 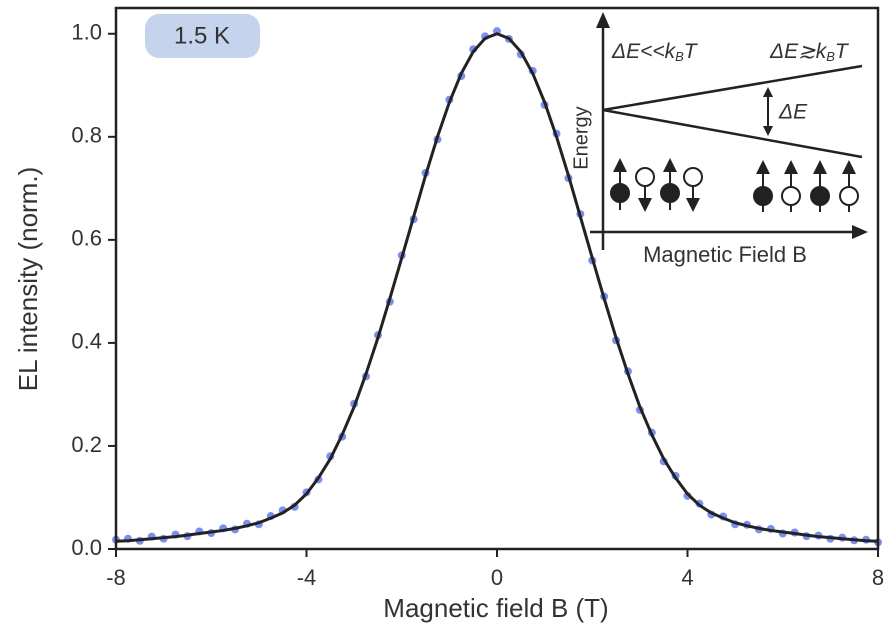 I want to click on inset-y-label: Energy, so click(x=581, y=137).